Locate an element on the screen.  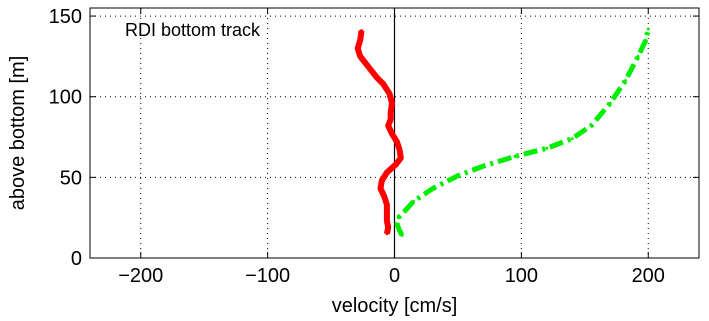
x-tick-label: −200 is located at coordinates (140, 276).